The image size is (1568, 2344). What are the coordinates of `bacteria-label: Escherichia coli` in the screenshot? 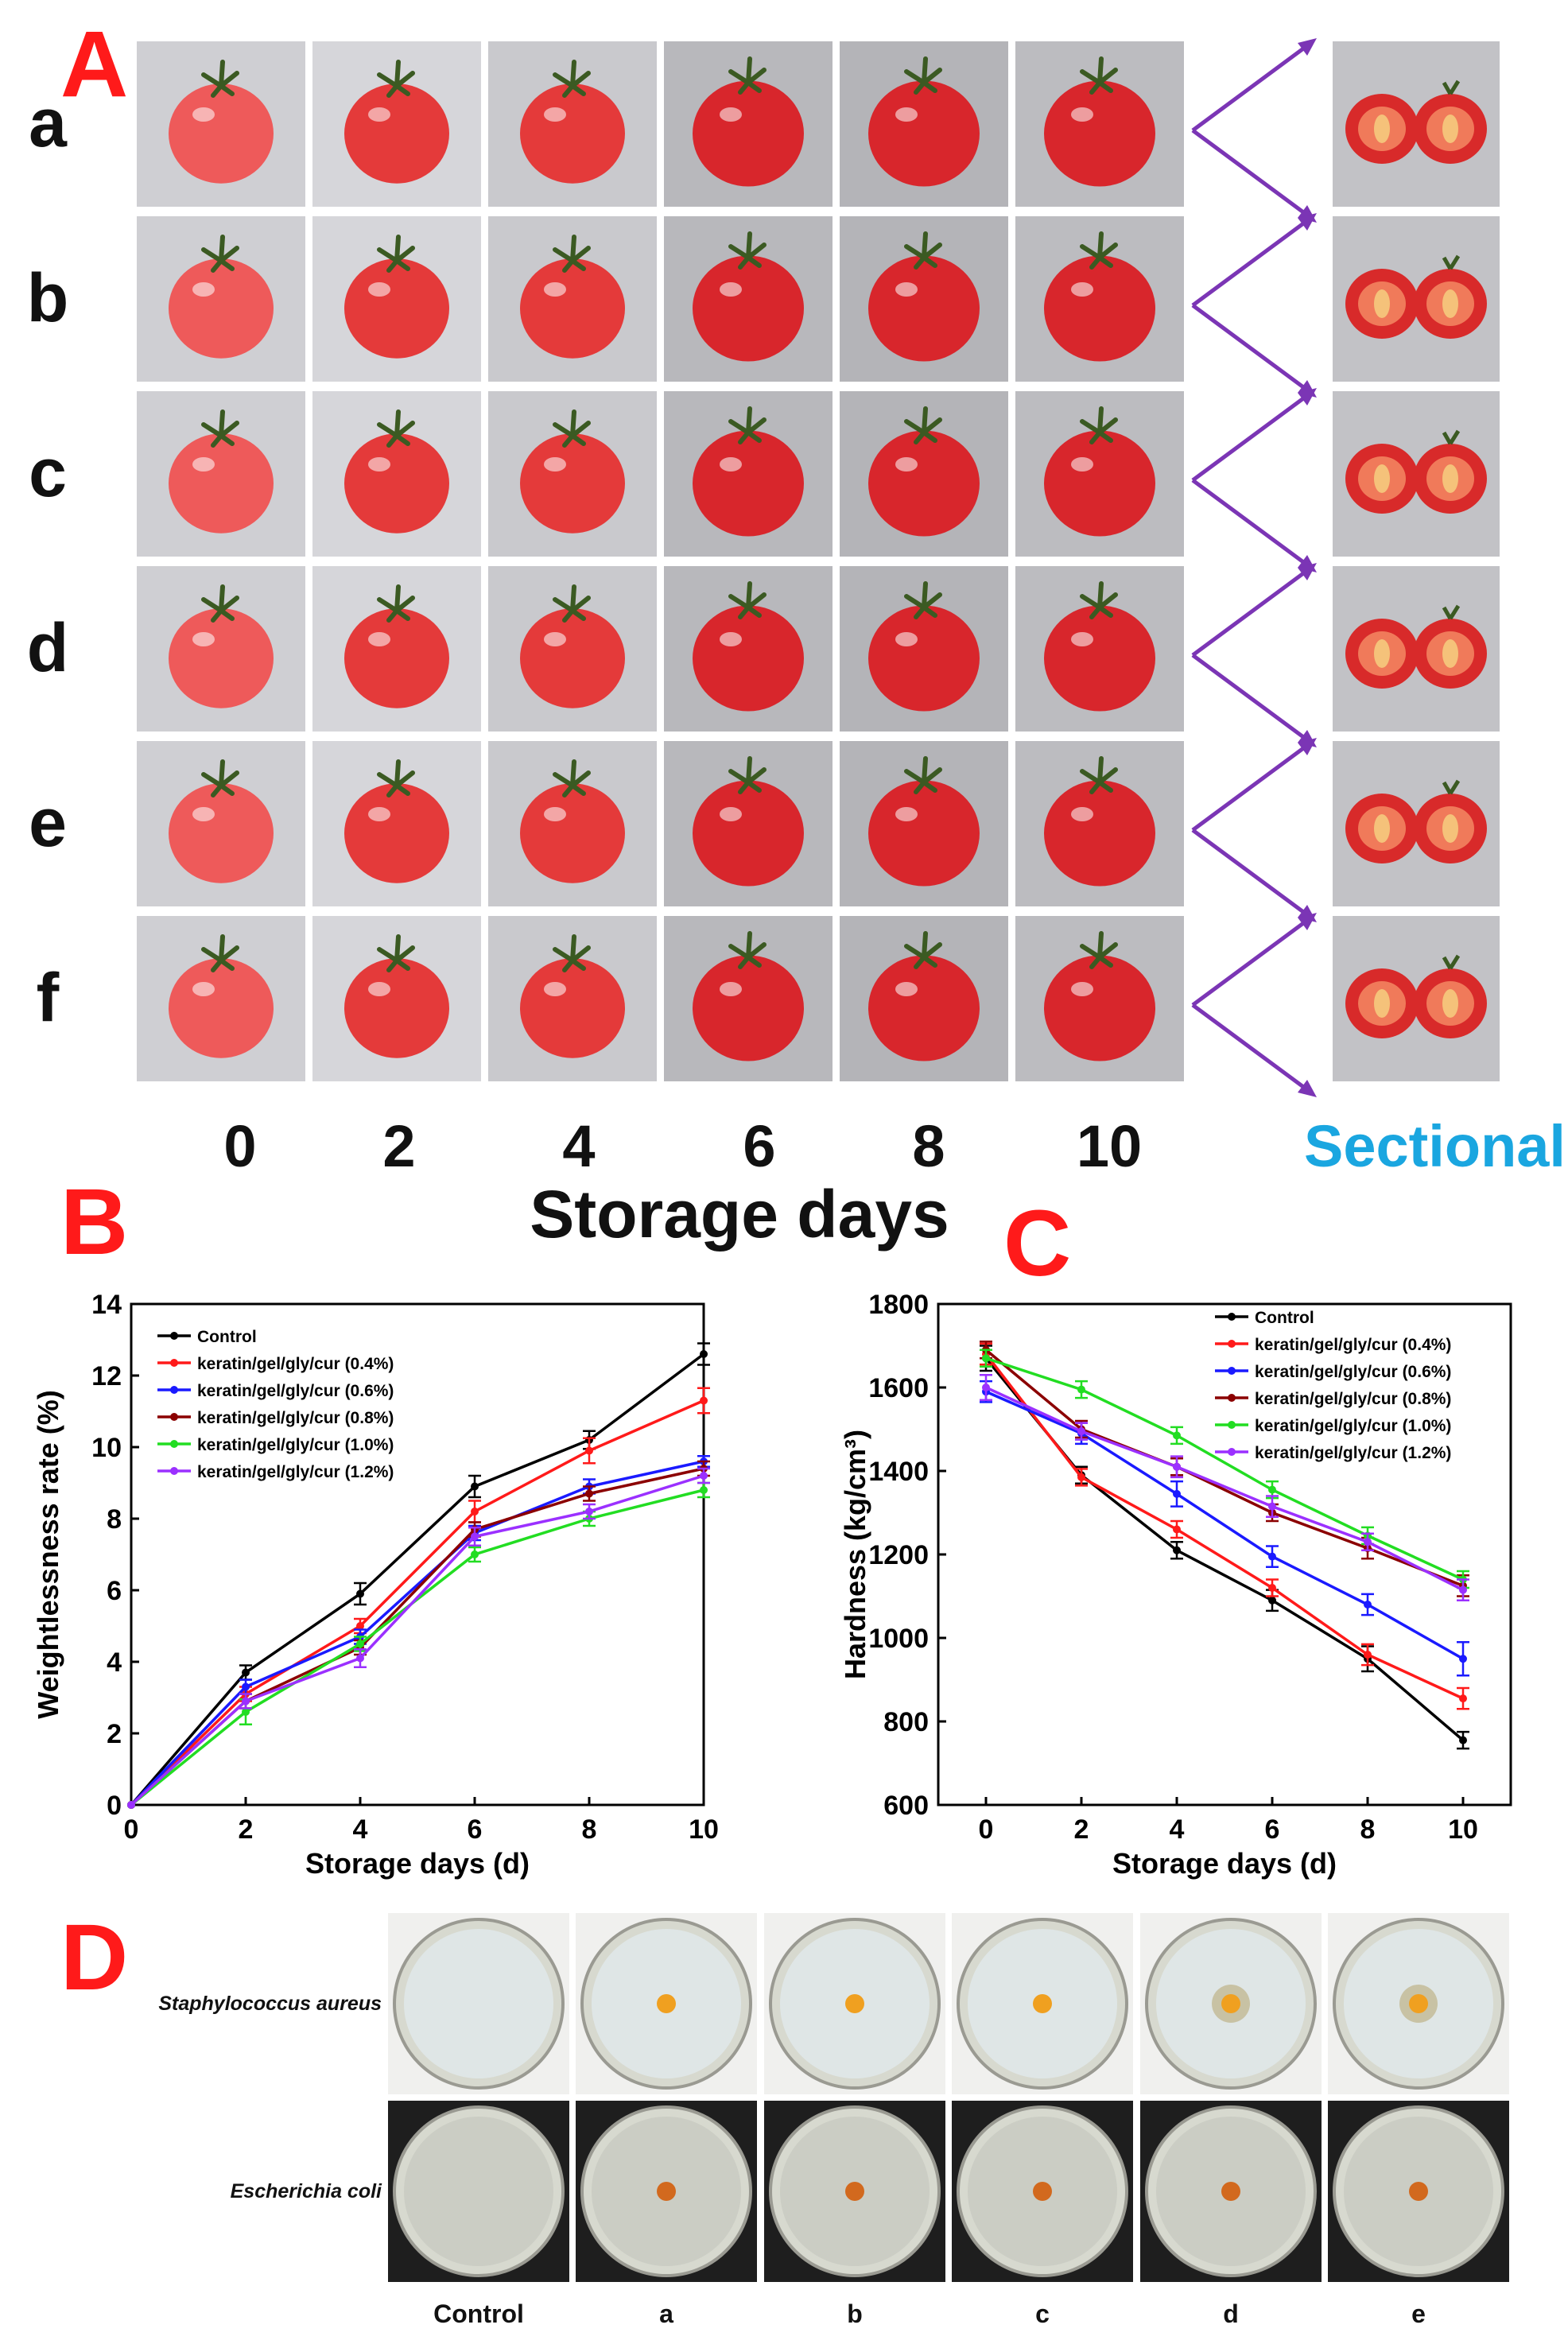 It's located at (306, 2191).